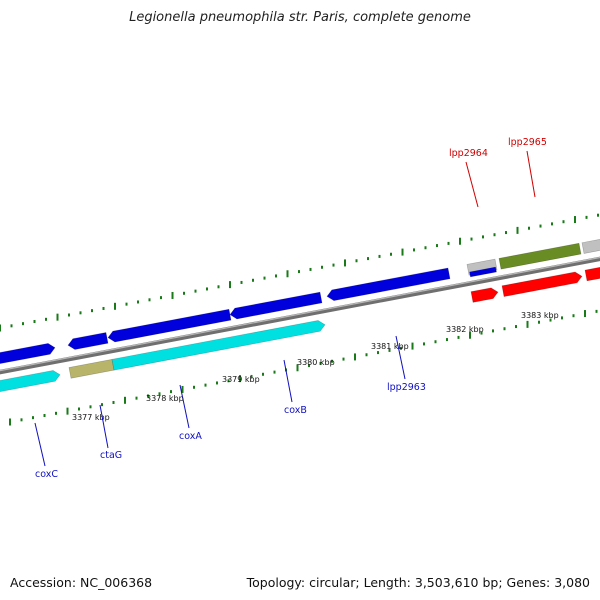  Describe the element at coordinates (241, 379) in the screenshot. I see `tick-label: 3379 kbp` at that location.